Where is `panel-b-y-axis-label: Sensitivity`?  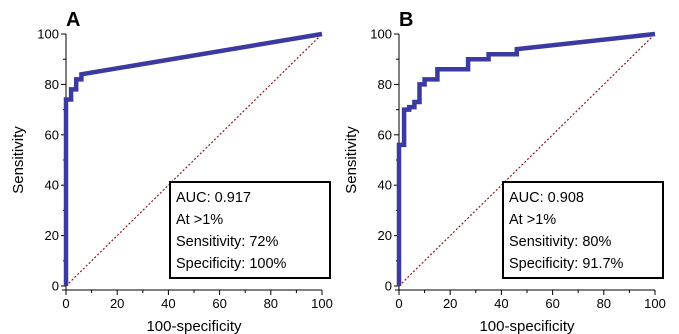
panel-b-y-axis-label: Sensitivity is located at coordinates (351, 160).